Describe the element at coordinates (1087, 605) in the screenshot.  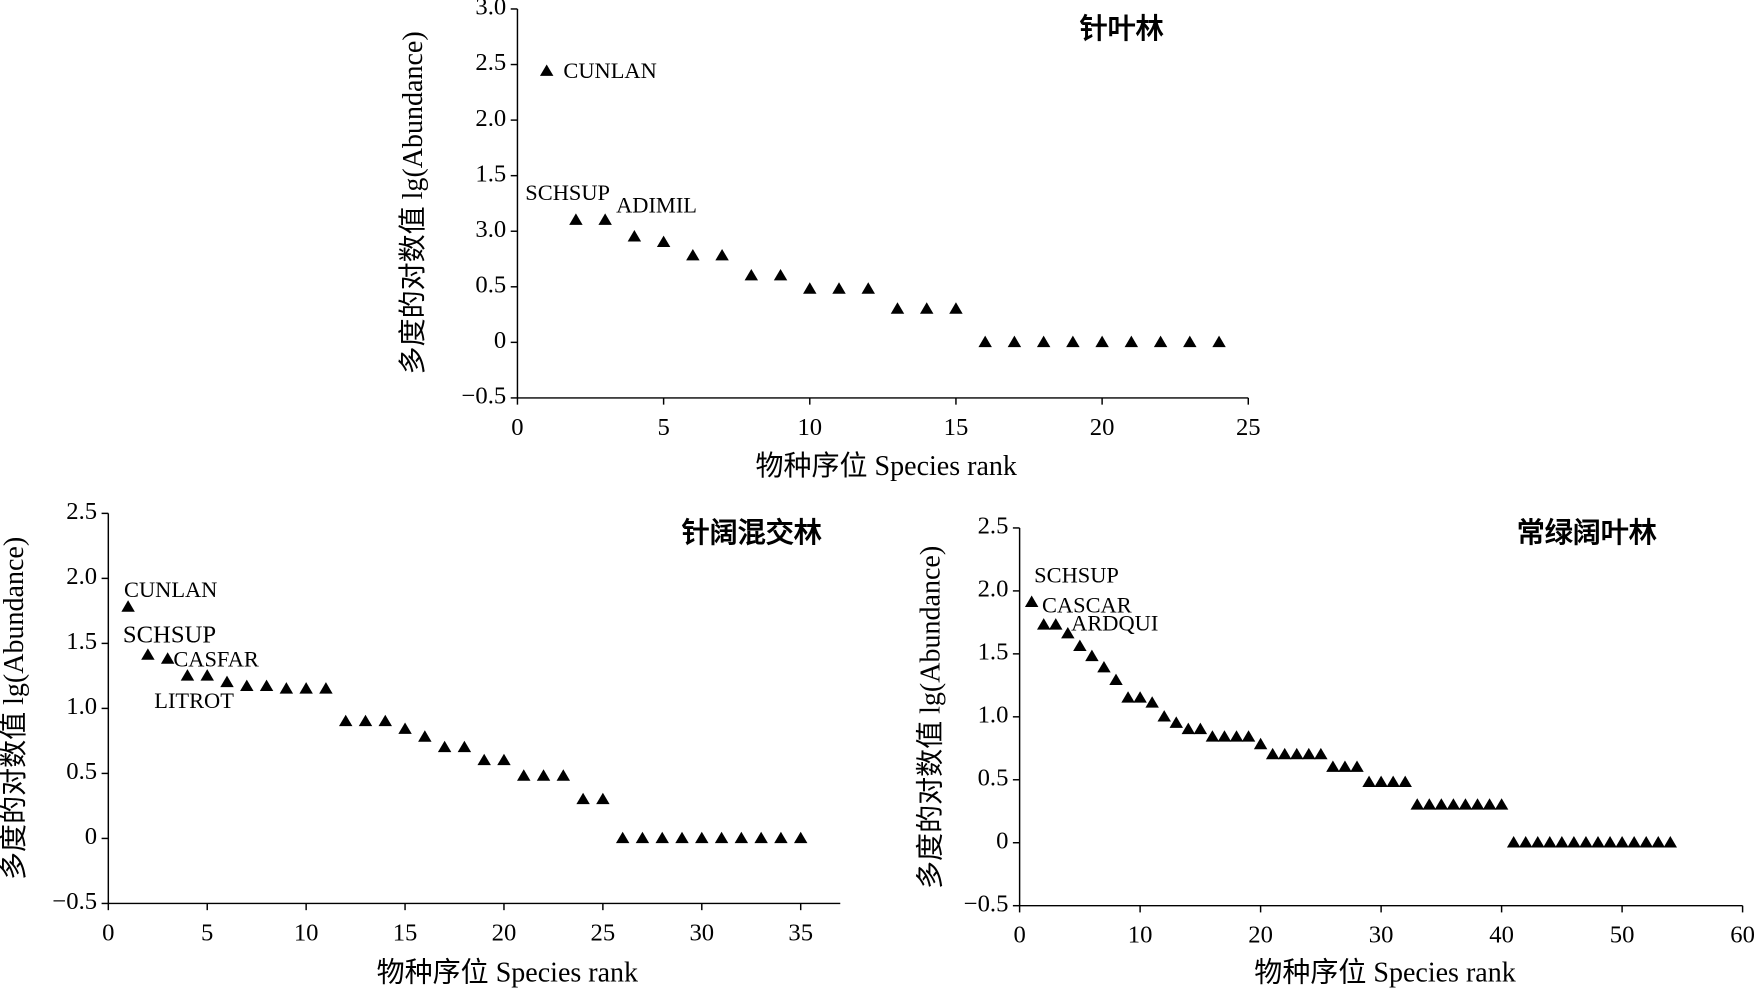
I see `annotation: CASCAR` at that location.